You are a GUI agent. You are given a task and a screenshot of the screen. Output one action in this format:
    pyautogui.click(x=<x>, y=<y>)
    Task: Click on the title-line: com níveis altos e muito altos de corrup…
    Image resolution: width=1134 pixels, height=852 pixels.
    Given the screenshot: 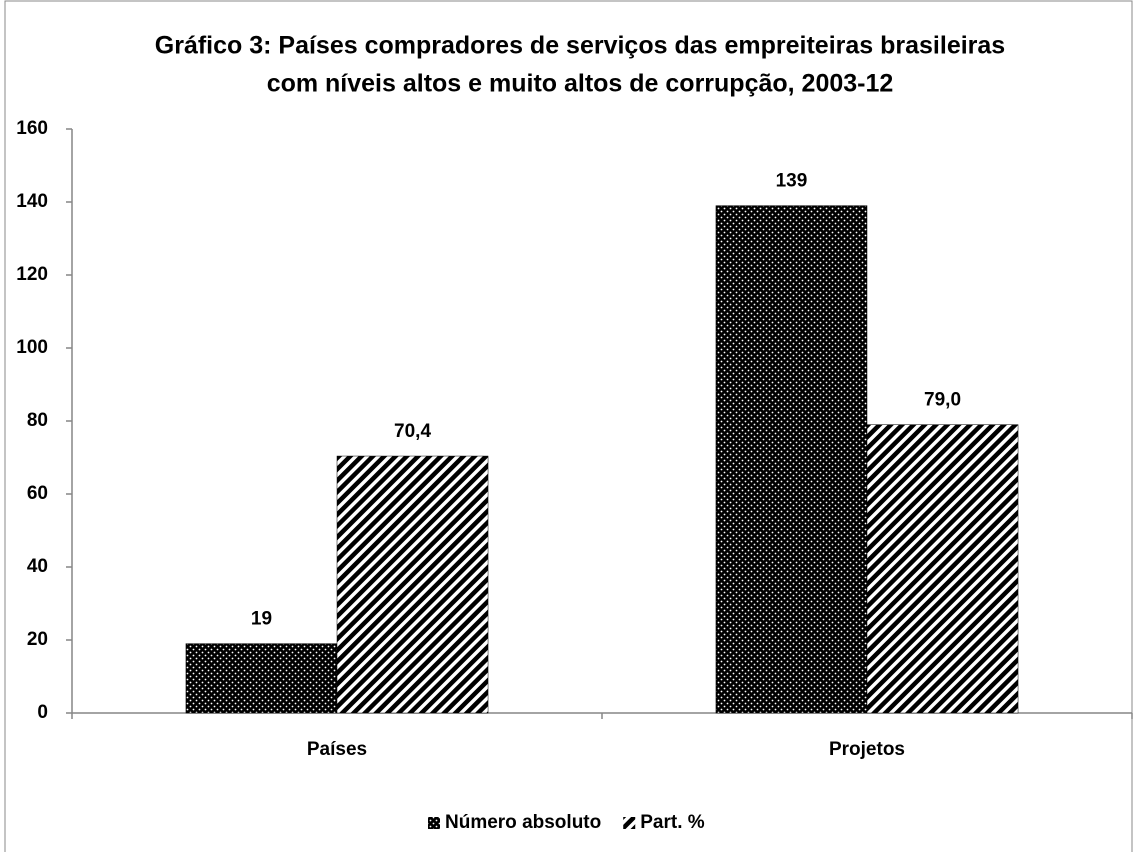 What is the action you would take?
    pyautogui.click(x=580, y=84)
    